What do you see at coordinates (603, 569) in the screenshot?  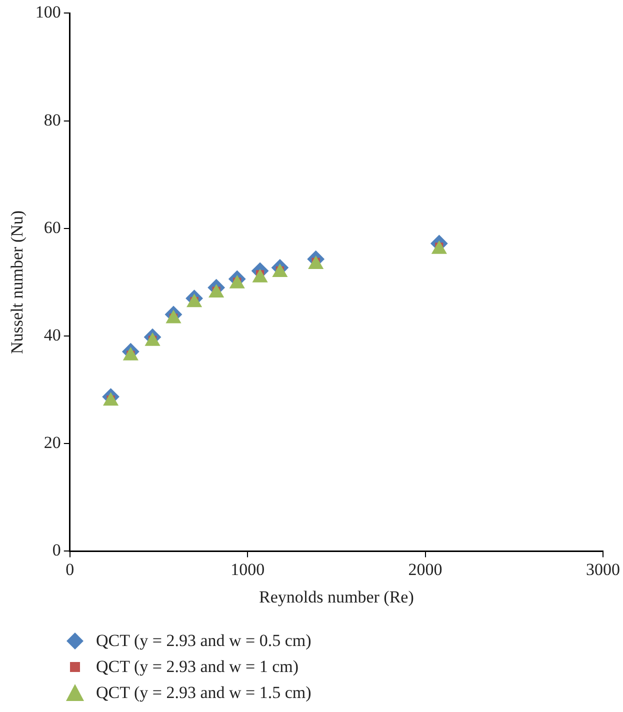 I see `x-tick-label: 3000` at bounding box center [603, 569].